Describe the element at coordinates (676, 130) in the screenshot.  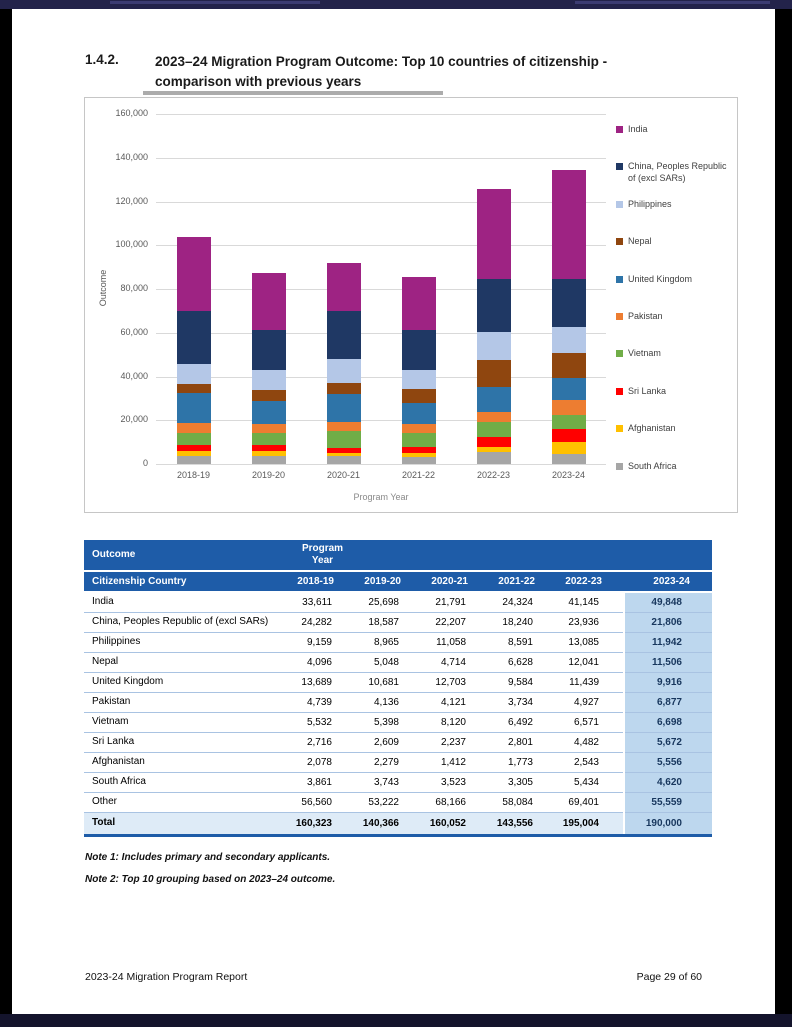
I see `legend-item-india: India` at that location.